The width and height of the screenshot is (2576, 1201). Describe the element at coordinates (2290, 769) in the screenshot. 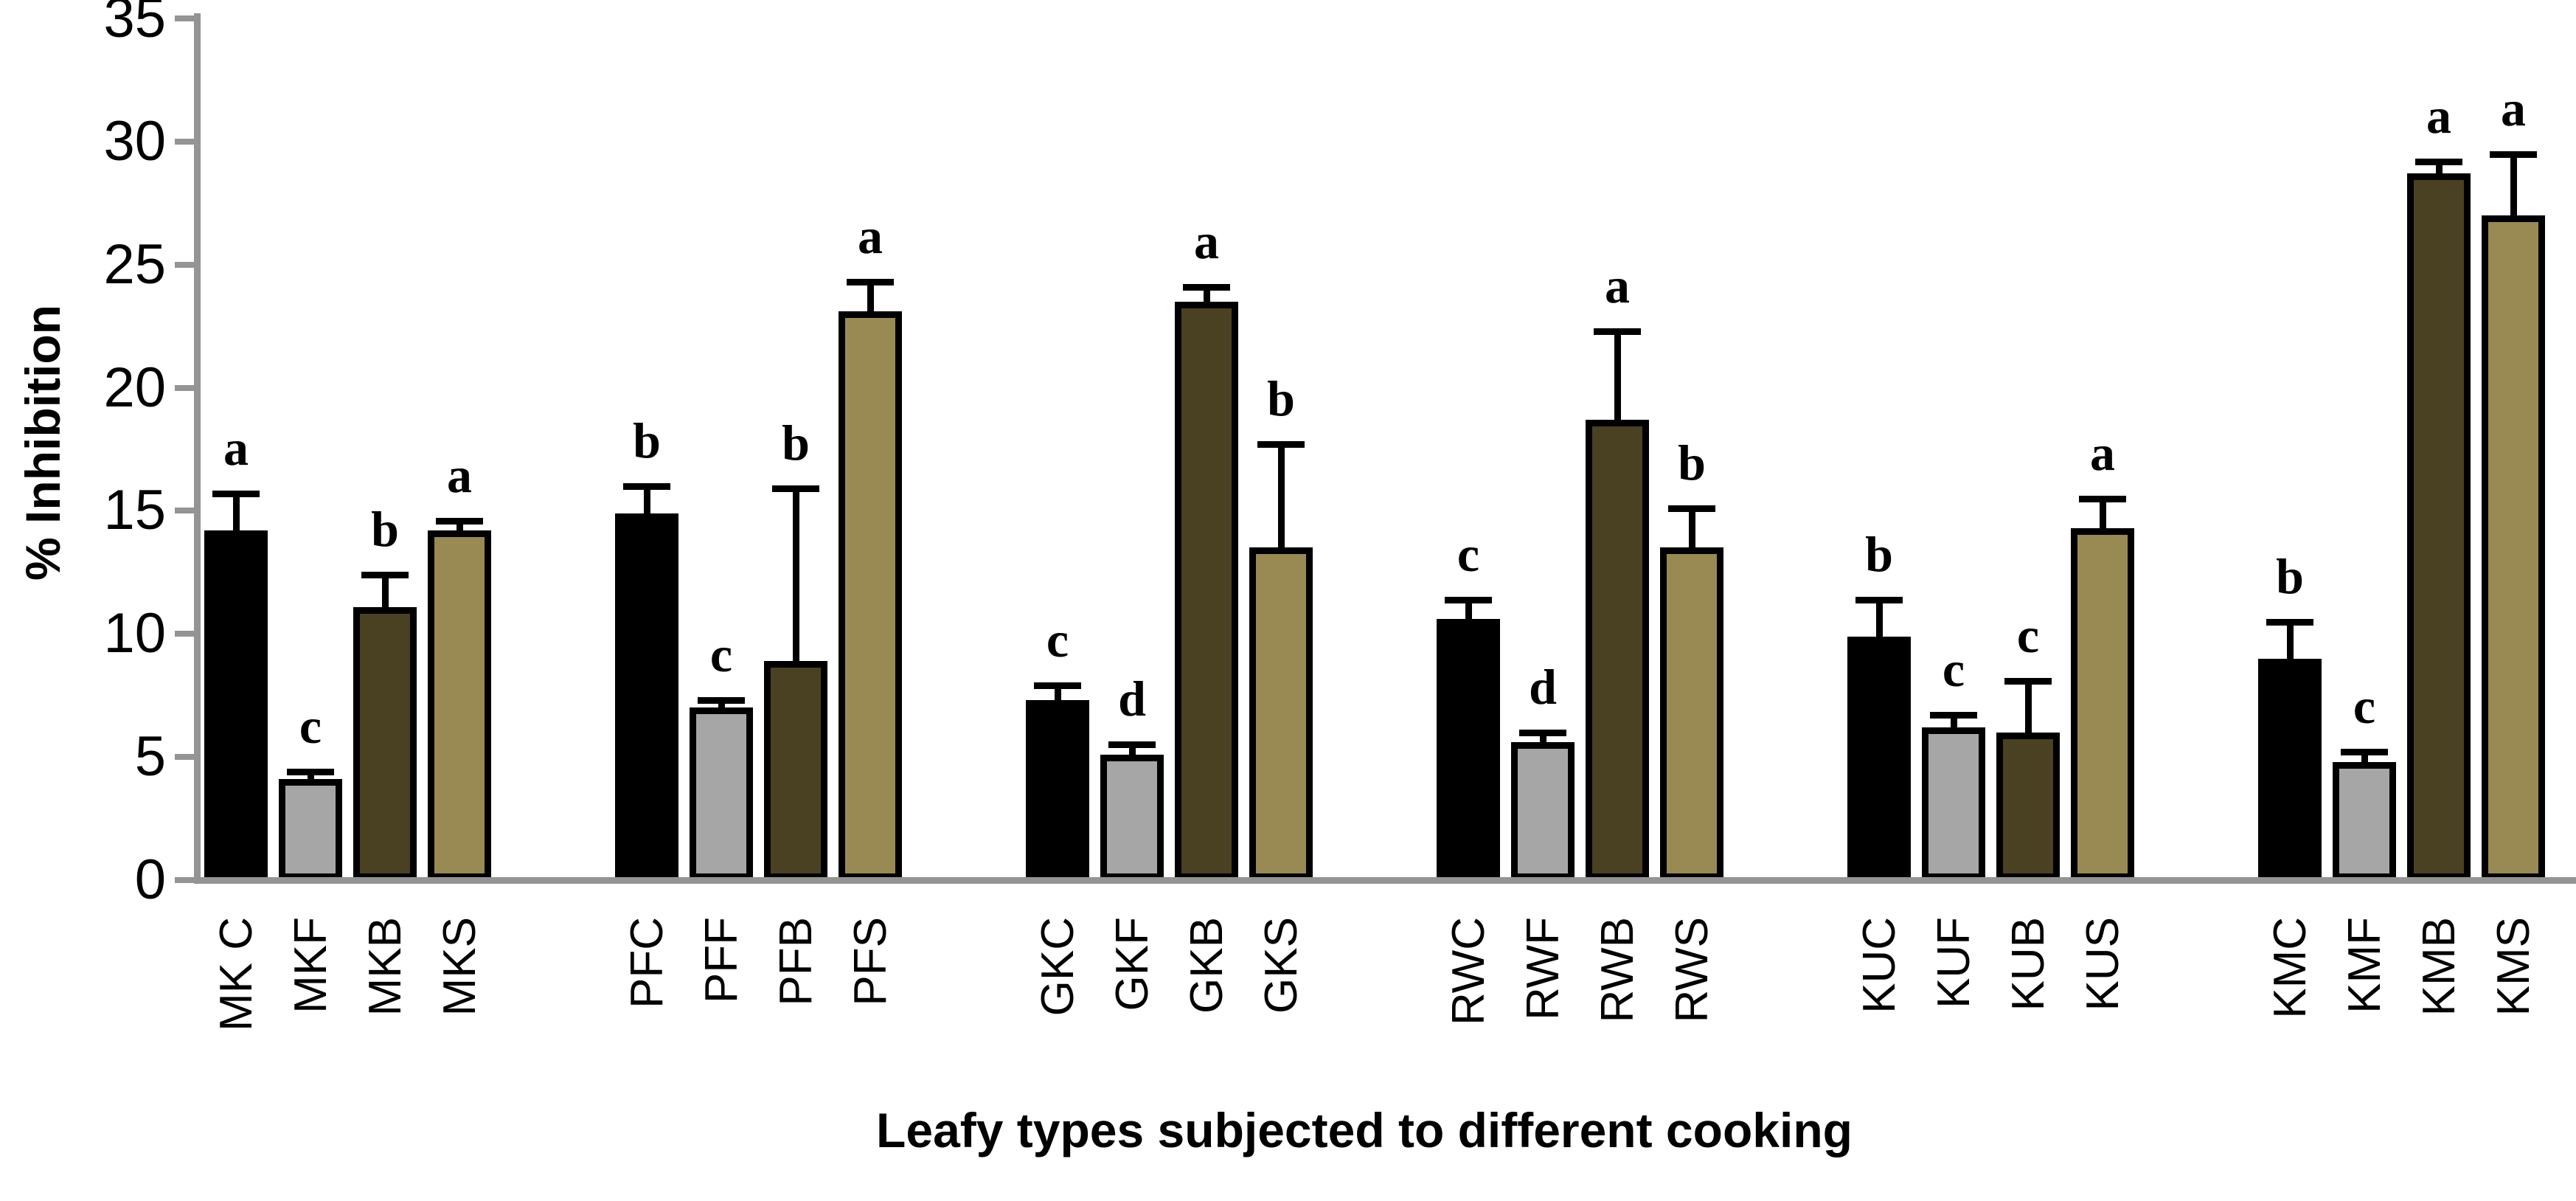

I see `bar-KMC` at that location.